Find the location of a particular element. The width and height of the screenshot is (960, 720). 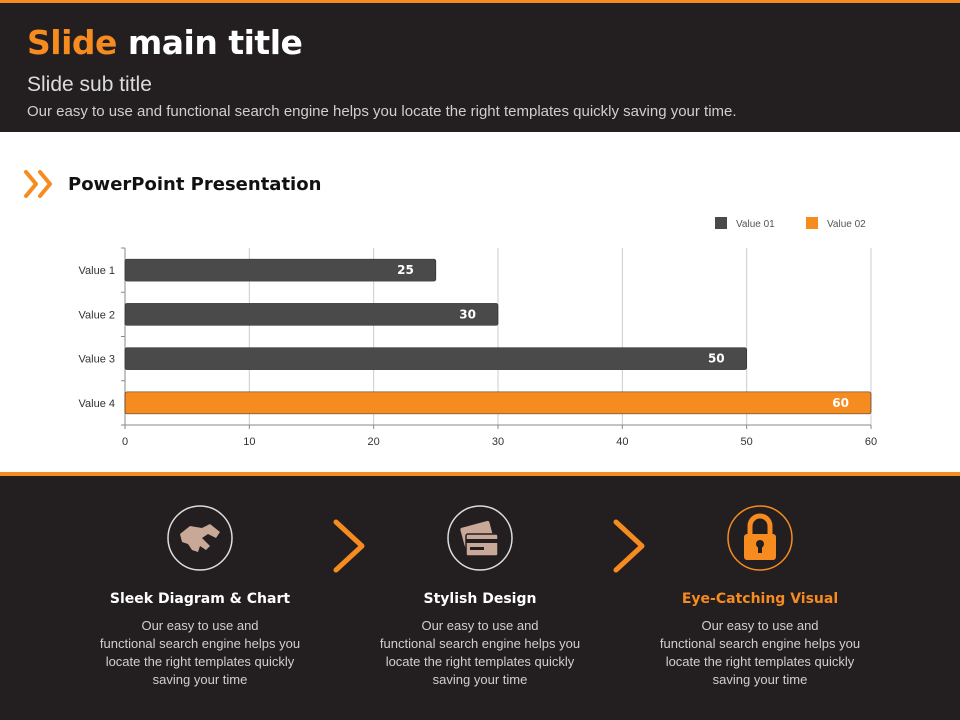

padlock-icon is located at coordinates (760, 538).